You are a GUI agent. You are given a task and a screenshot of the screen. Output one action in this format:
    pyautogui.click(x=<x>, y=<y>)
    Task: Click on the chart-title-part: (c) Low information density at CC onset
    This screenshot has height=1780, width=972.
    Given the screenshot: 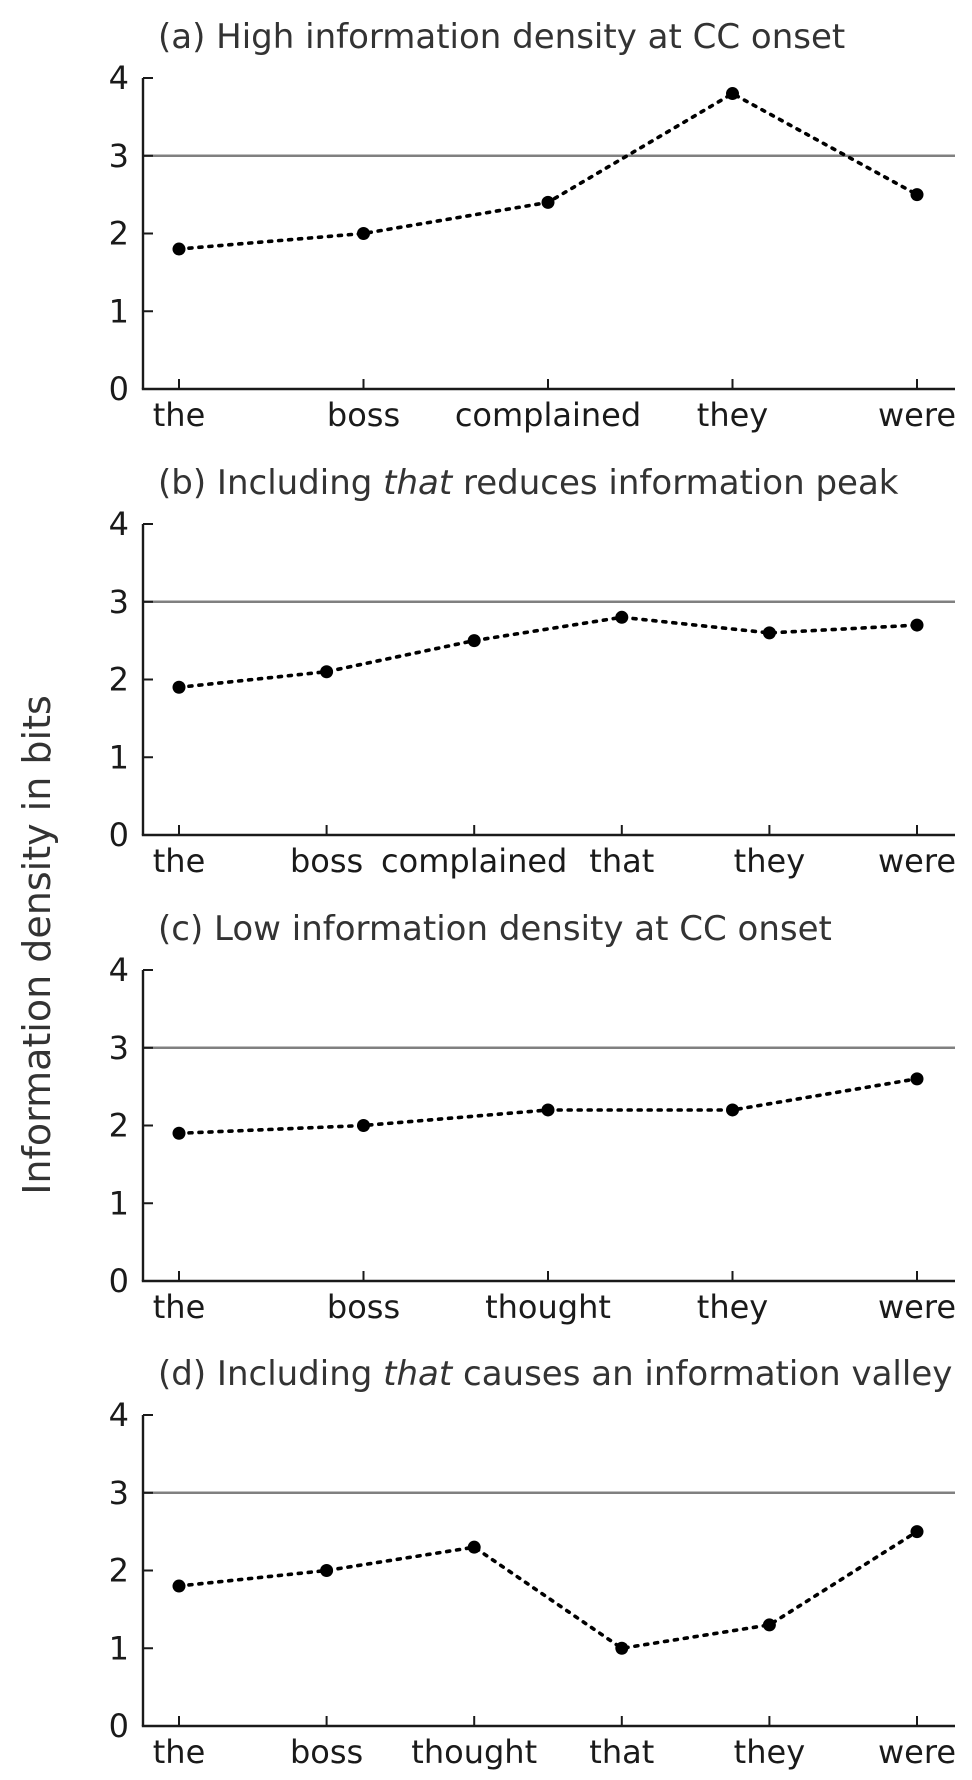 What is the action you would take?
    pyautogui.click(x=495, y=929)
    